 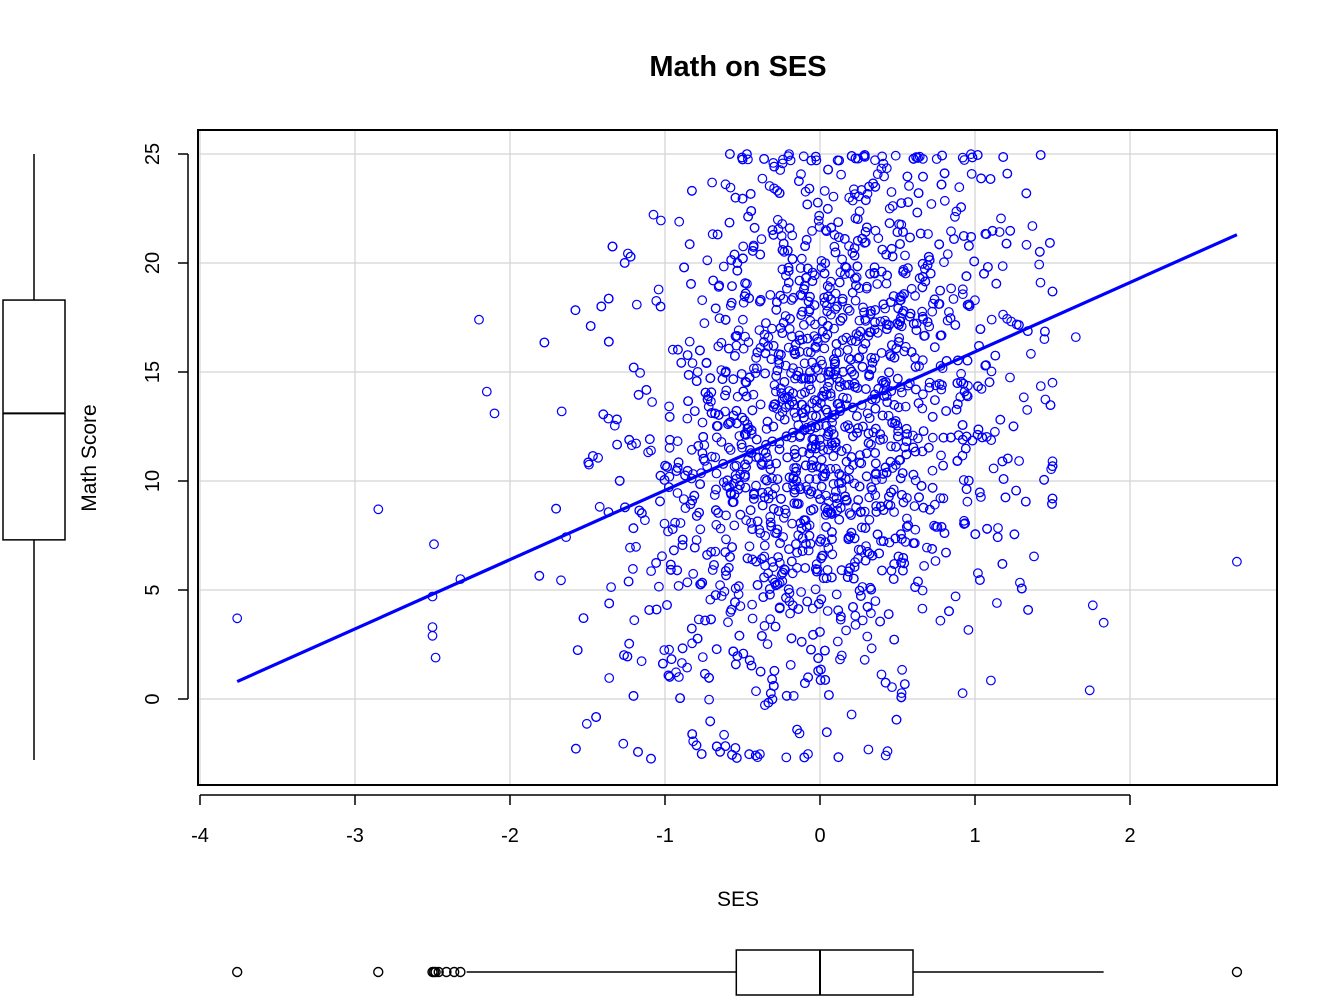 What do you see at coordinates (153, 698) in the screenshot?
I see `y-tick-label: 0` at bounding box center [153, 698].